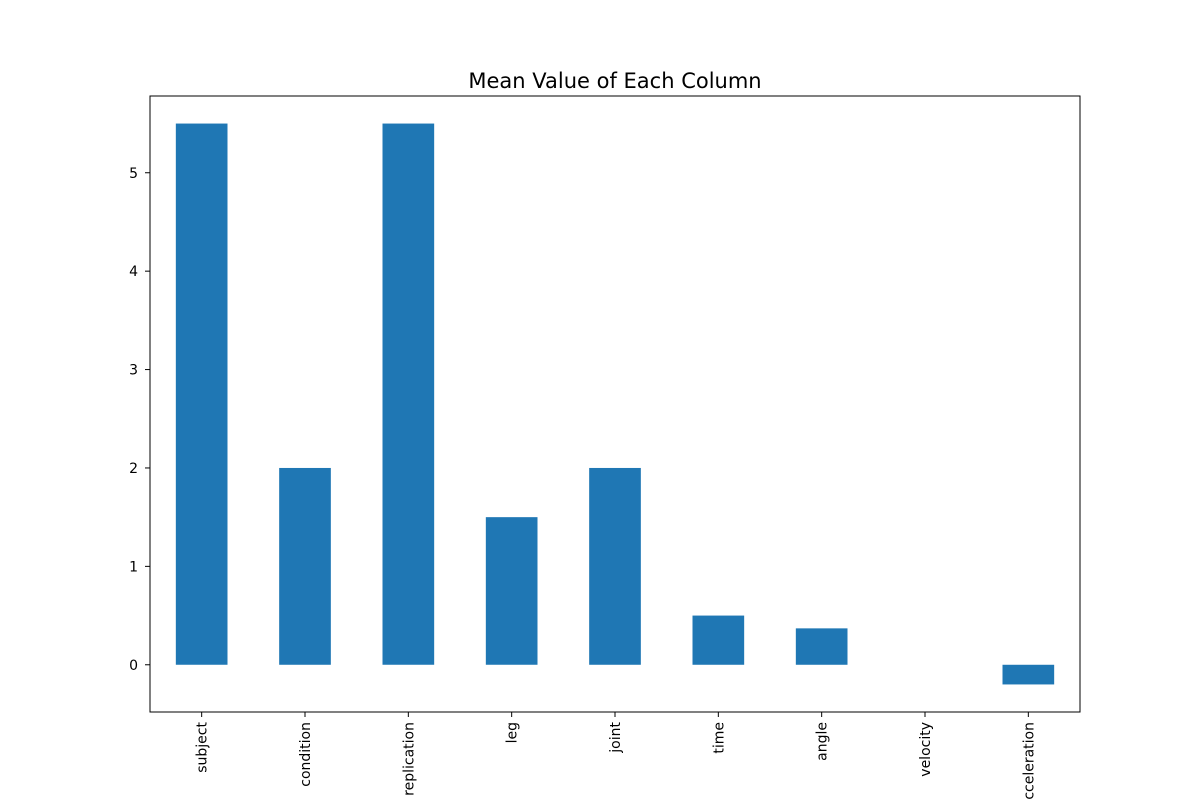 This screenshot has width=1200, height=804. Describe the element at coordinates (1029, 761) in the screenshot. I see `x-tick-label: acceleration` at that location.